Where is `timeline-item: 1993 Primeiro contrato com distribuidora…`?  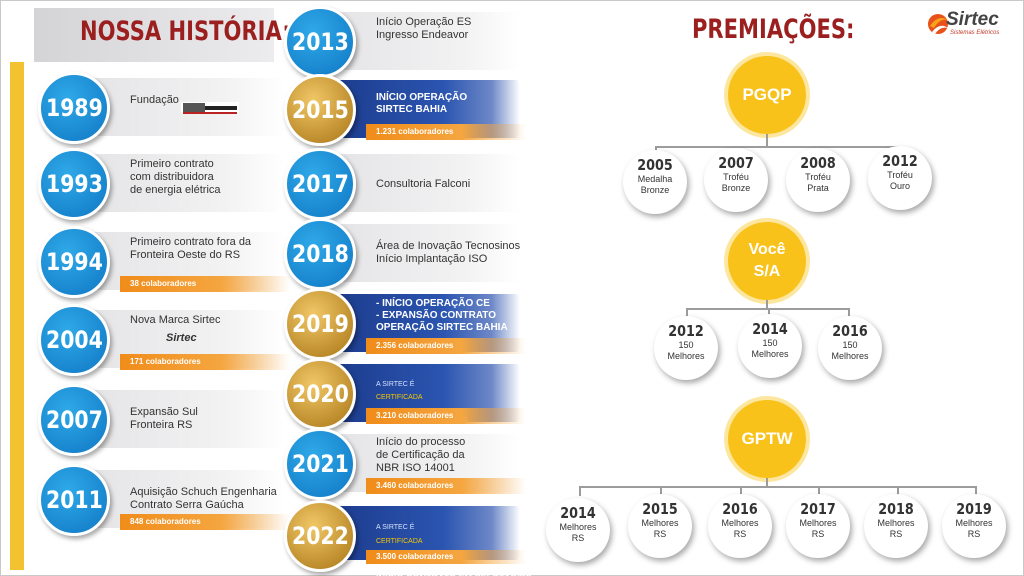 timeline-item: 1993 Primeiro contrato com distribuidora… is located at coordinates (163, 184).